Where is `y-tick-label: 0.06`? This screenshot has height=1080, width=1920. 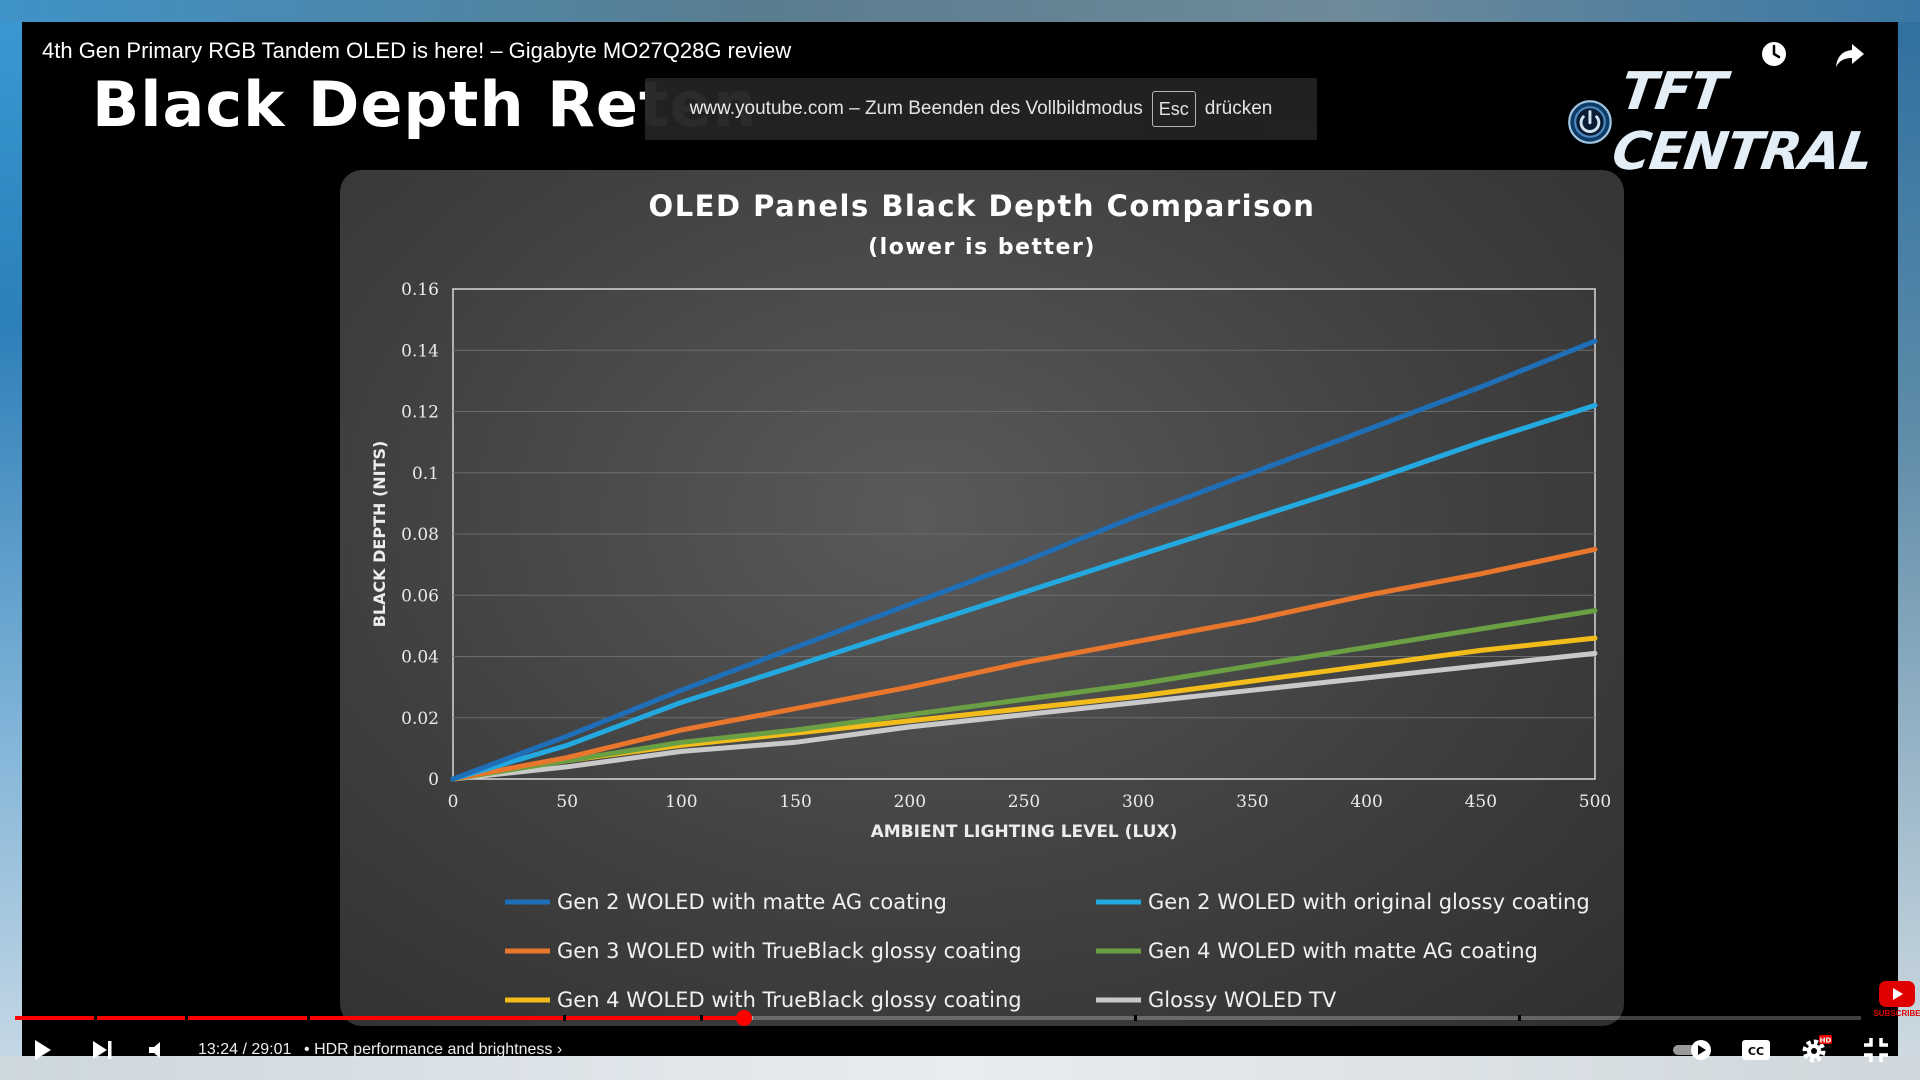
y-tick-label: 0.06 is located at coordinates (420, 596).